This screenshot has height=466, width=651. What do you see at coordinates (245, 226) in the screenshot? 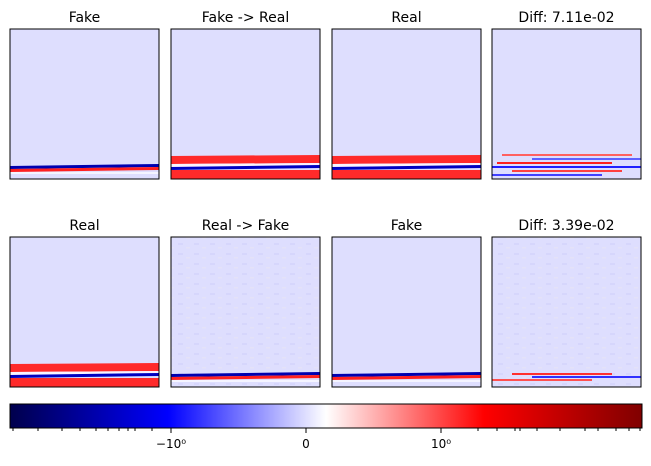
I see `panel-title: Real -> Fake` at bounding box center [245, 226].